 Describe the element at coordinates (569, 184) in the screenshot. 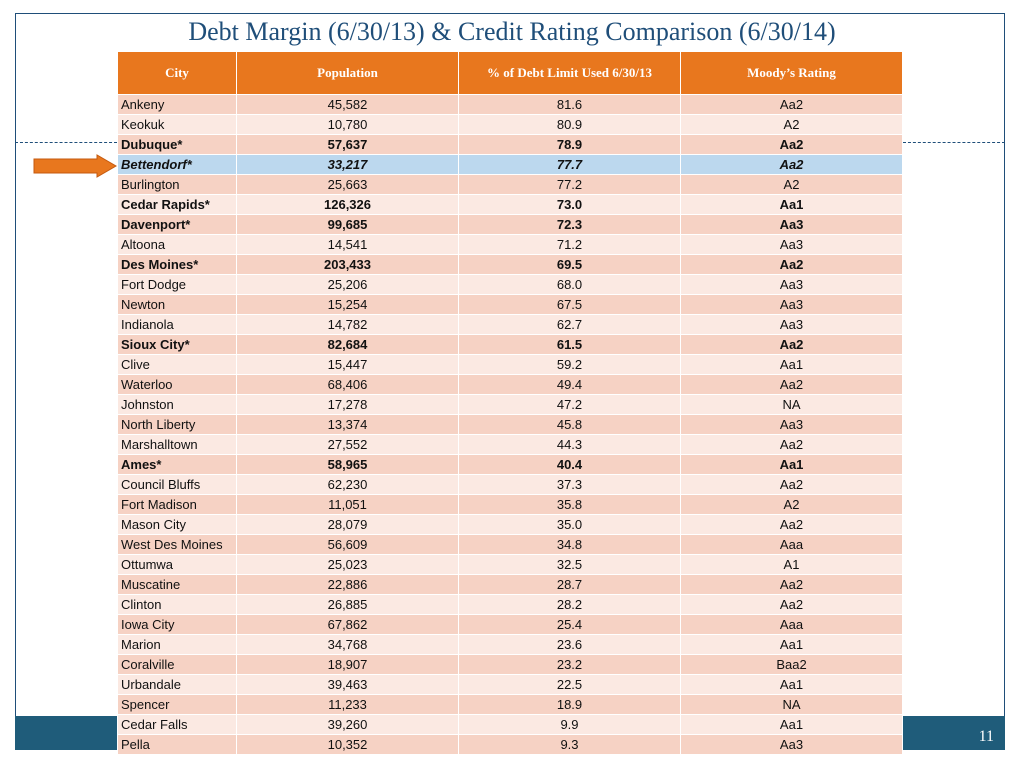

I see `cell-debt-limit: 77.2` at that location.